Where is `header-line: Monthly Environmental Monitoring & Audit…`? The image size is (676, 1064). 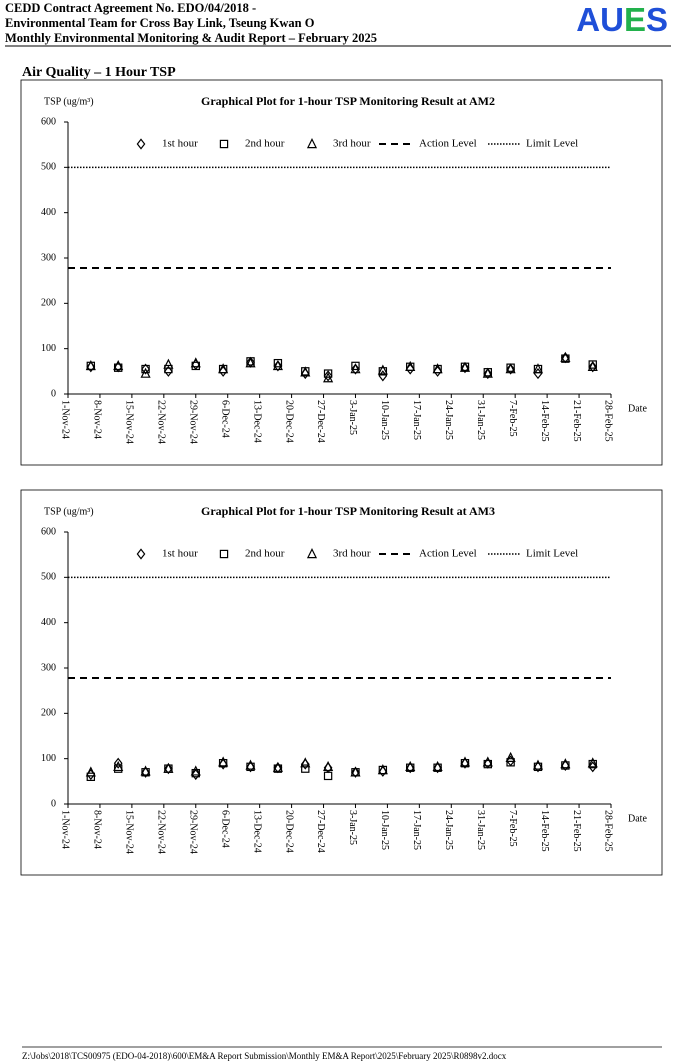
header-line: Monthly Environmental Monitoring & Audit… is located at coordinates (191, 38).